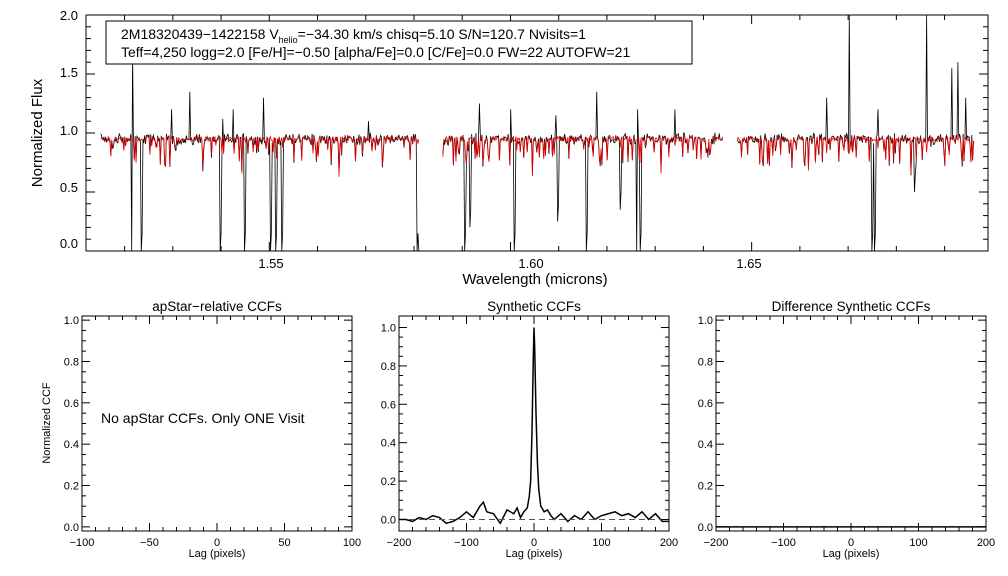 The height and width of the screenshot is (576, 1008). I want to click on spectrum-xaxis-label: Wavelength (microns), so click(534, 279).